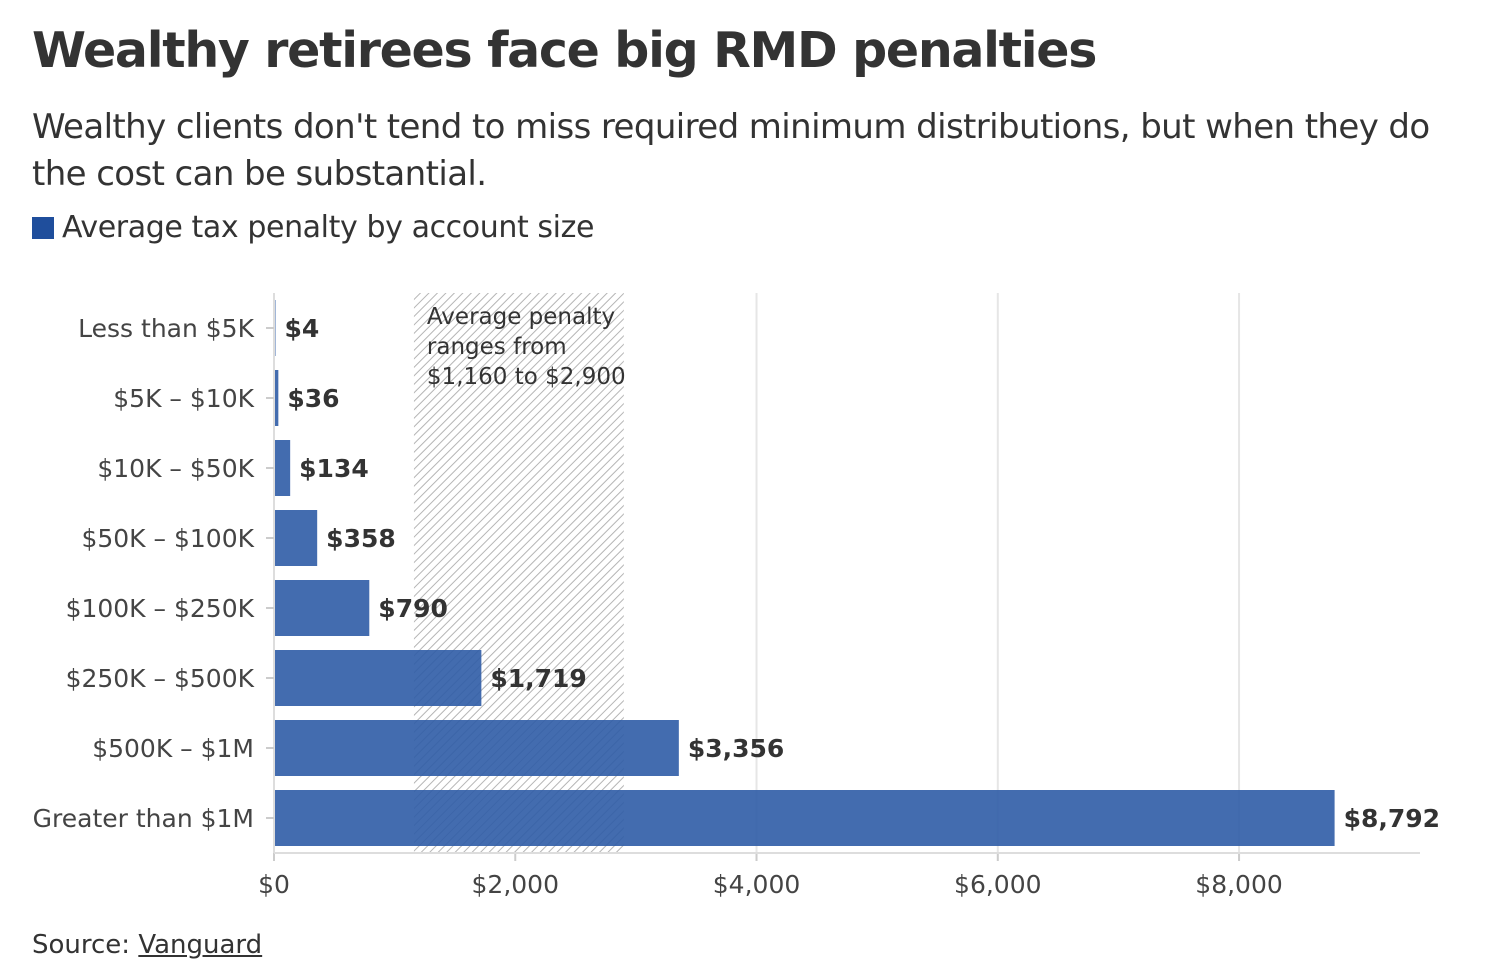 This screenshot has height=980, width=1496. Describe the element at coordinates (1238, 884) in the screenshot. I see `x-tick-label: $8,000` at that location.